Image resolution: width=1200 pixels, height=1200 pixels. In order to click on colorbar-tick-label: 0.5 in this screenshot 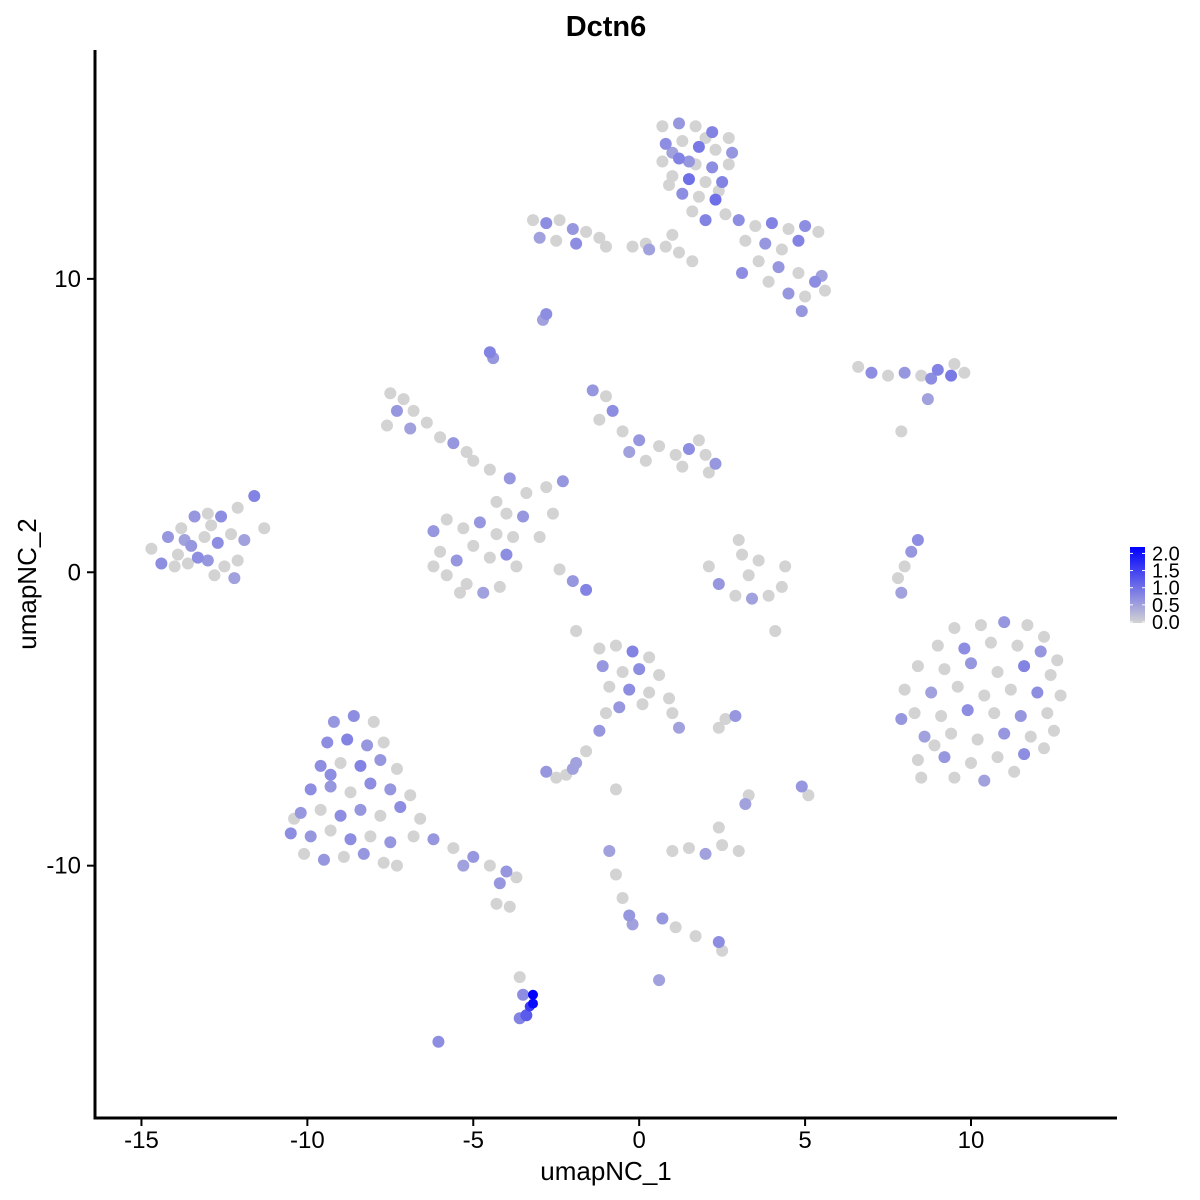, I will do `click(1166, 606)`.